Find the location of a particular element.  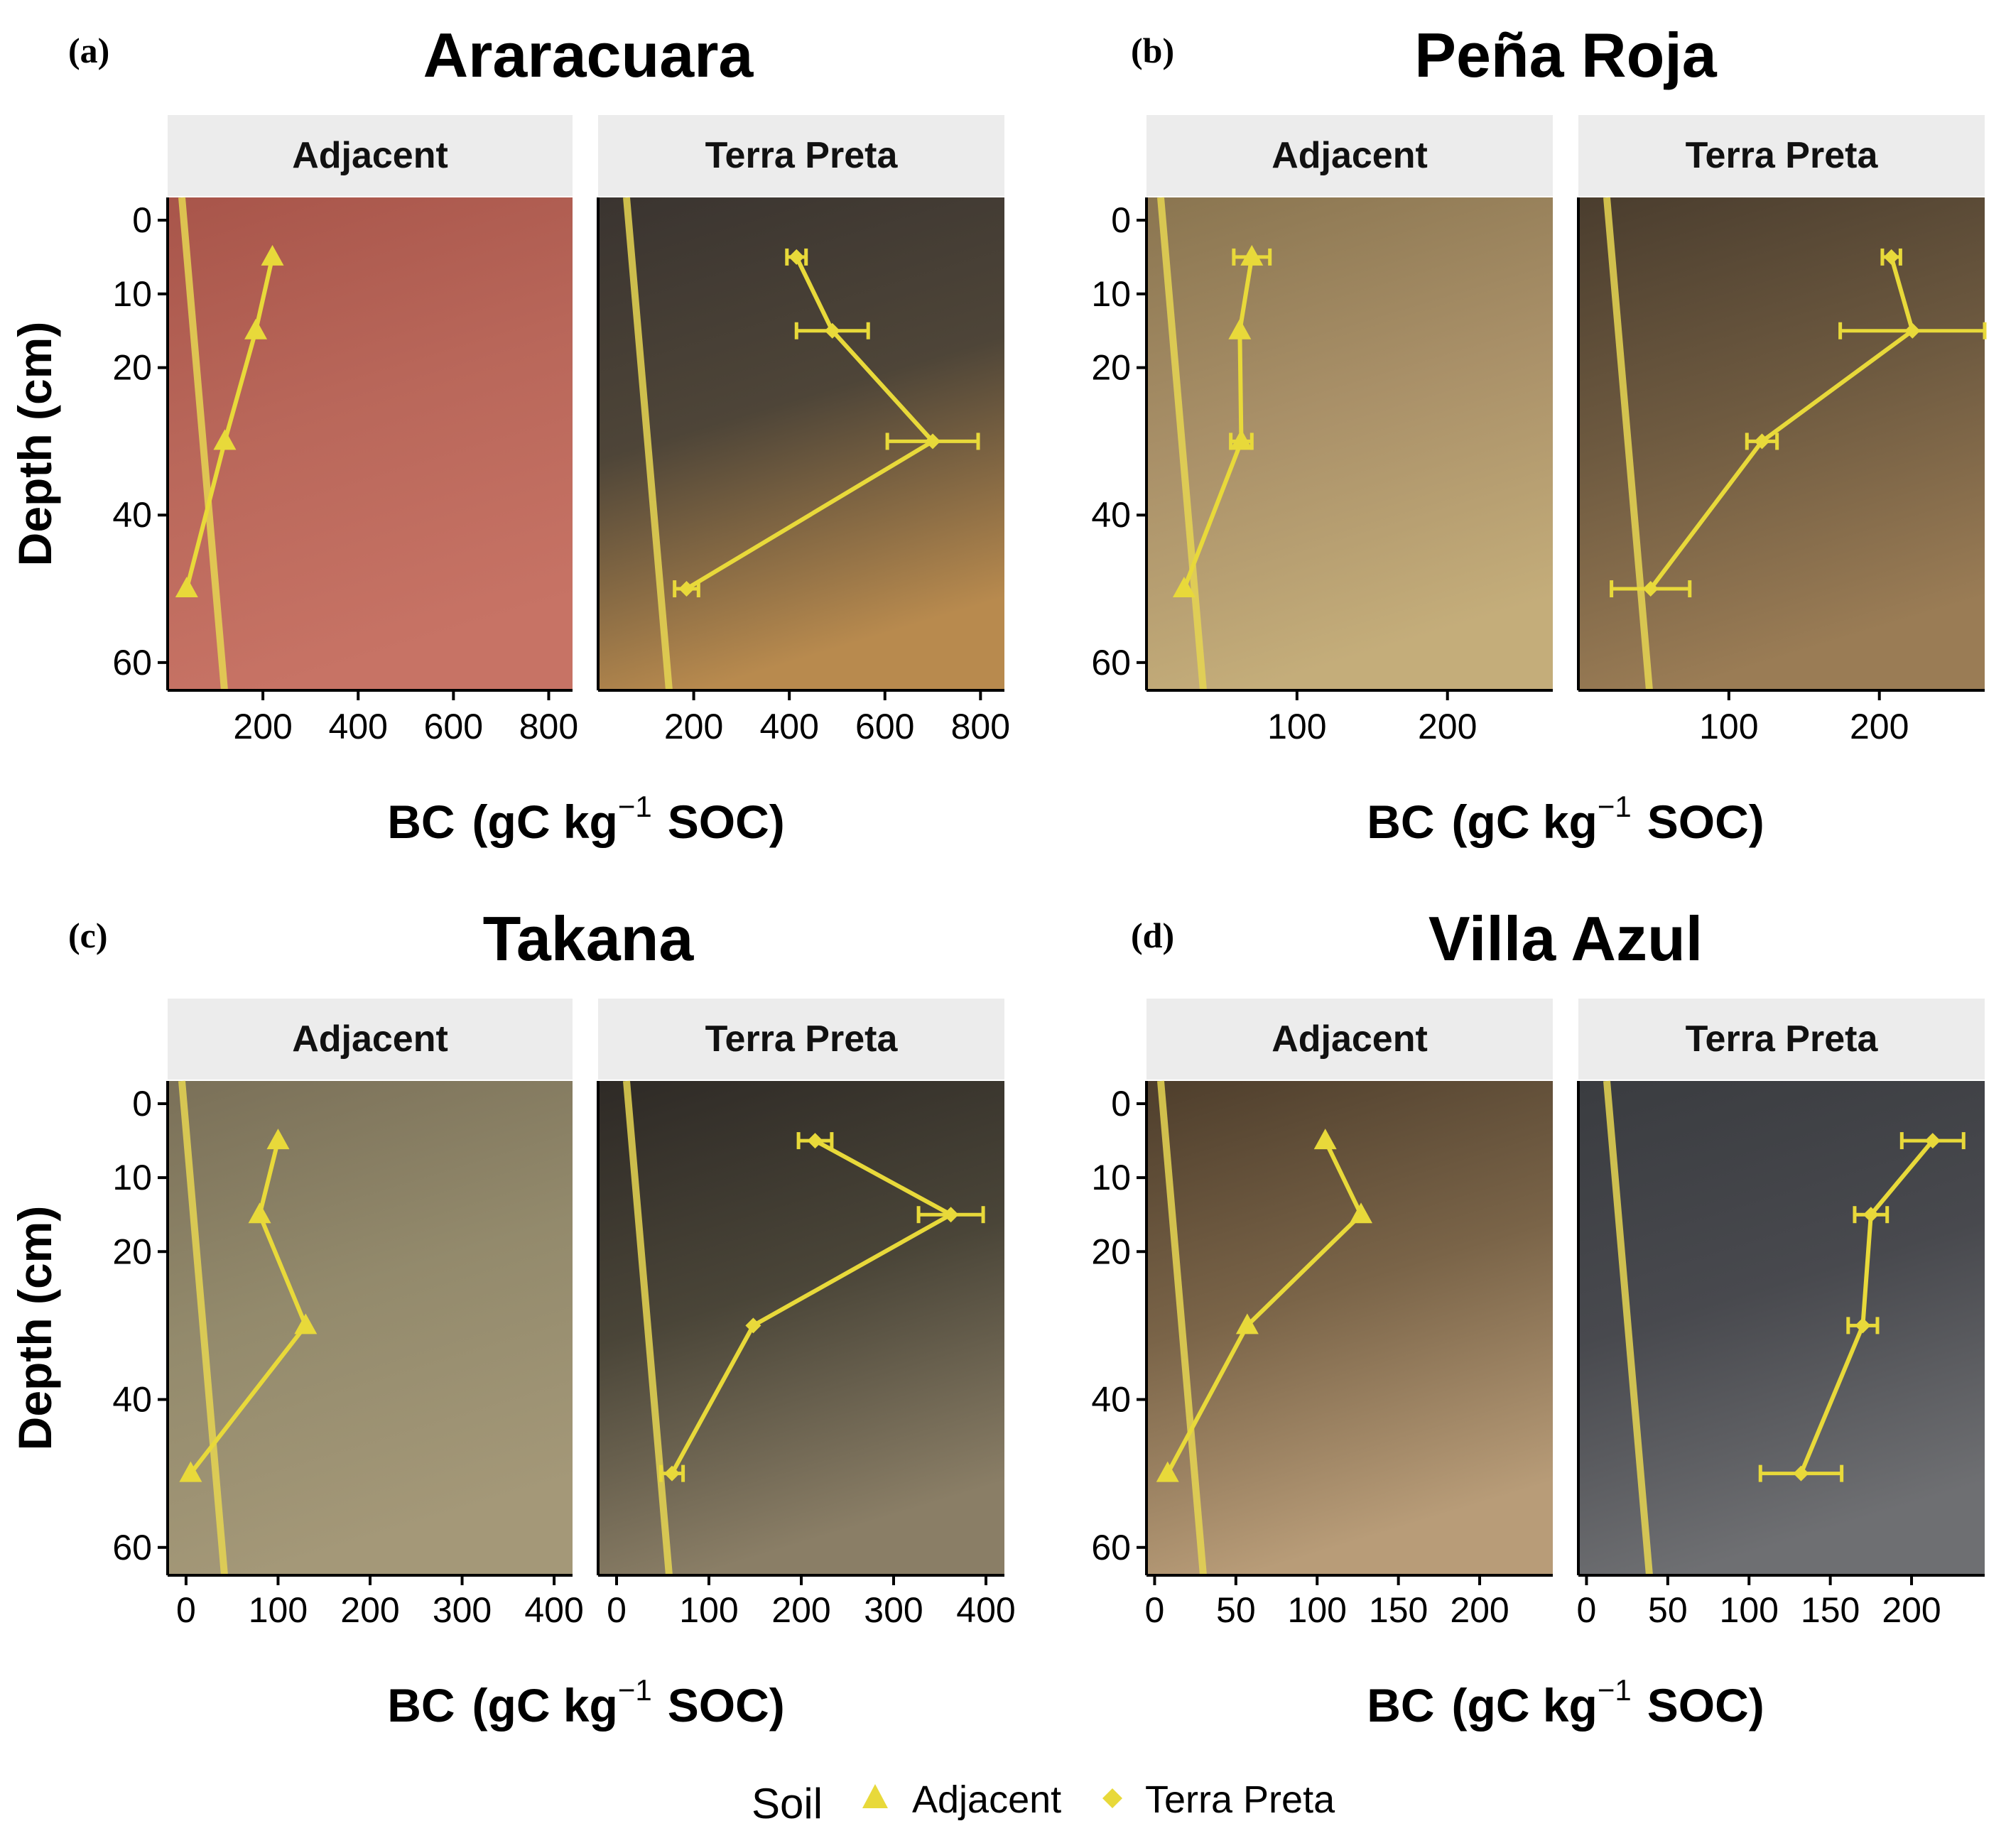

panel-letter: (a) is located at coordinates (88, 50).